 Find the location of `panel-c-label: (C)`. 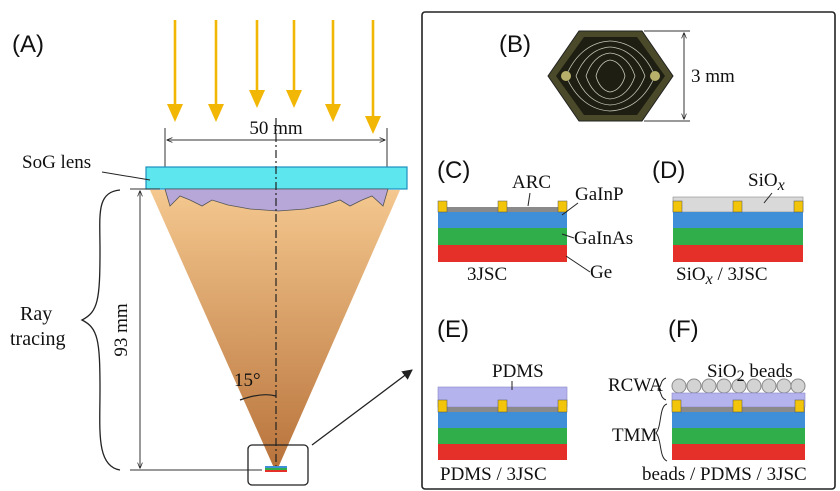

panel-c-label: (C) is located at coordinates (453, 170).